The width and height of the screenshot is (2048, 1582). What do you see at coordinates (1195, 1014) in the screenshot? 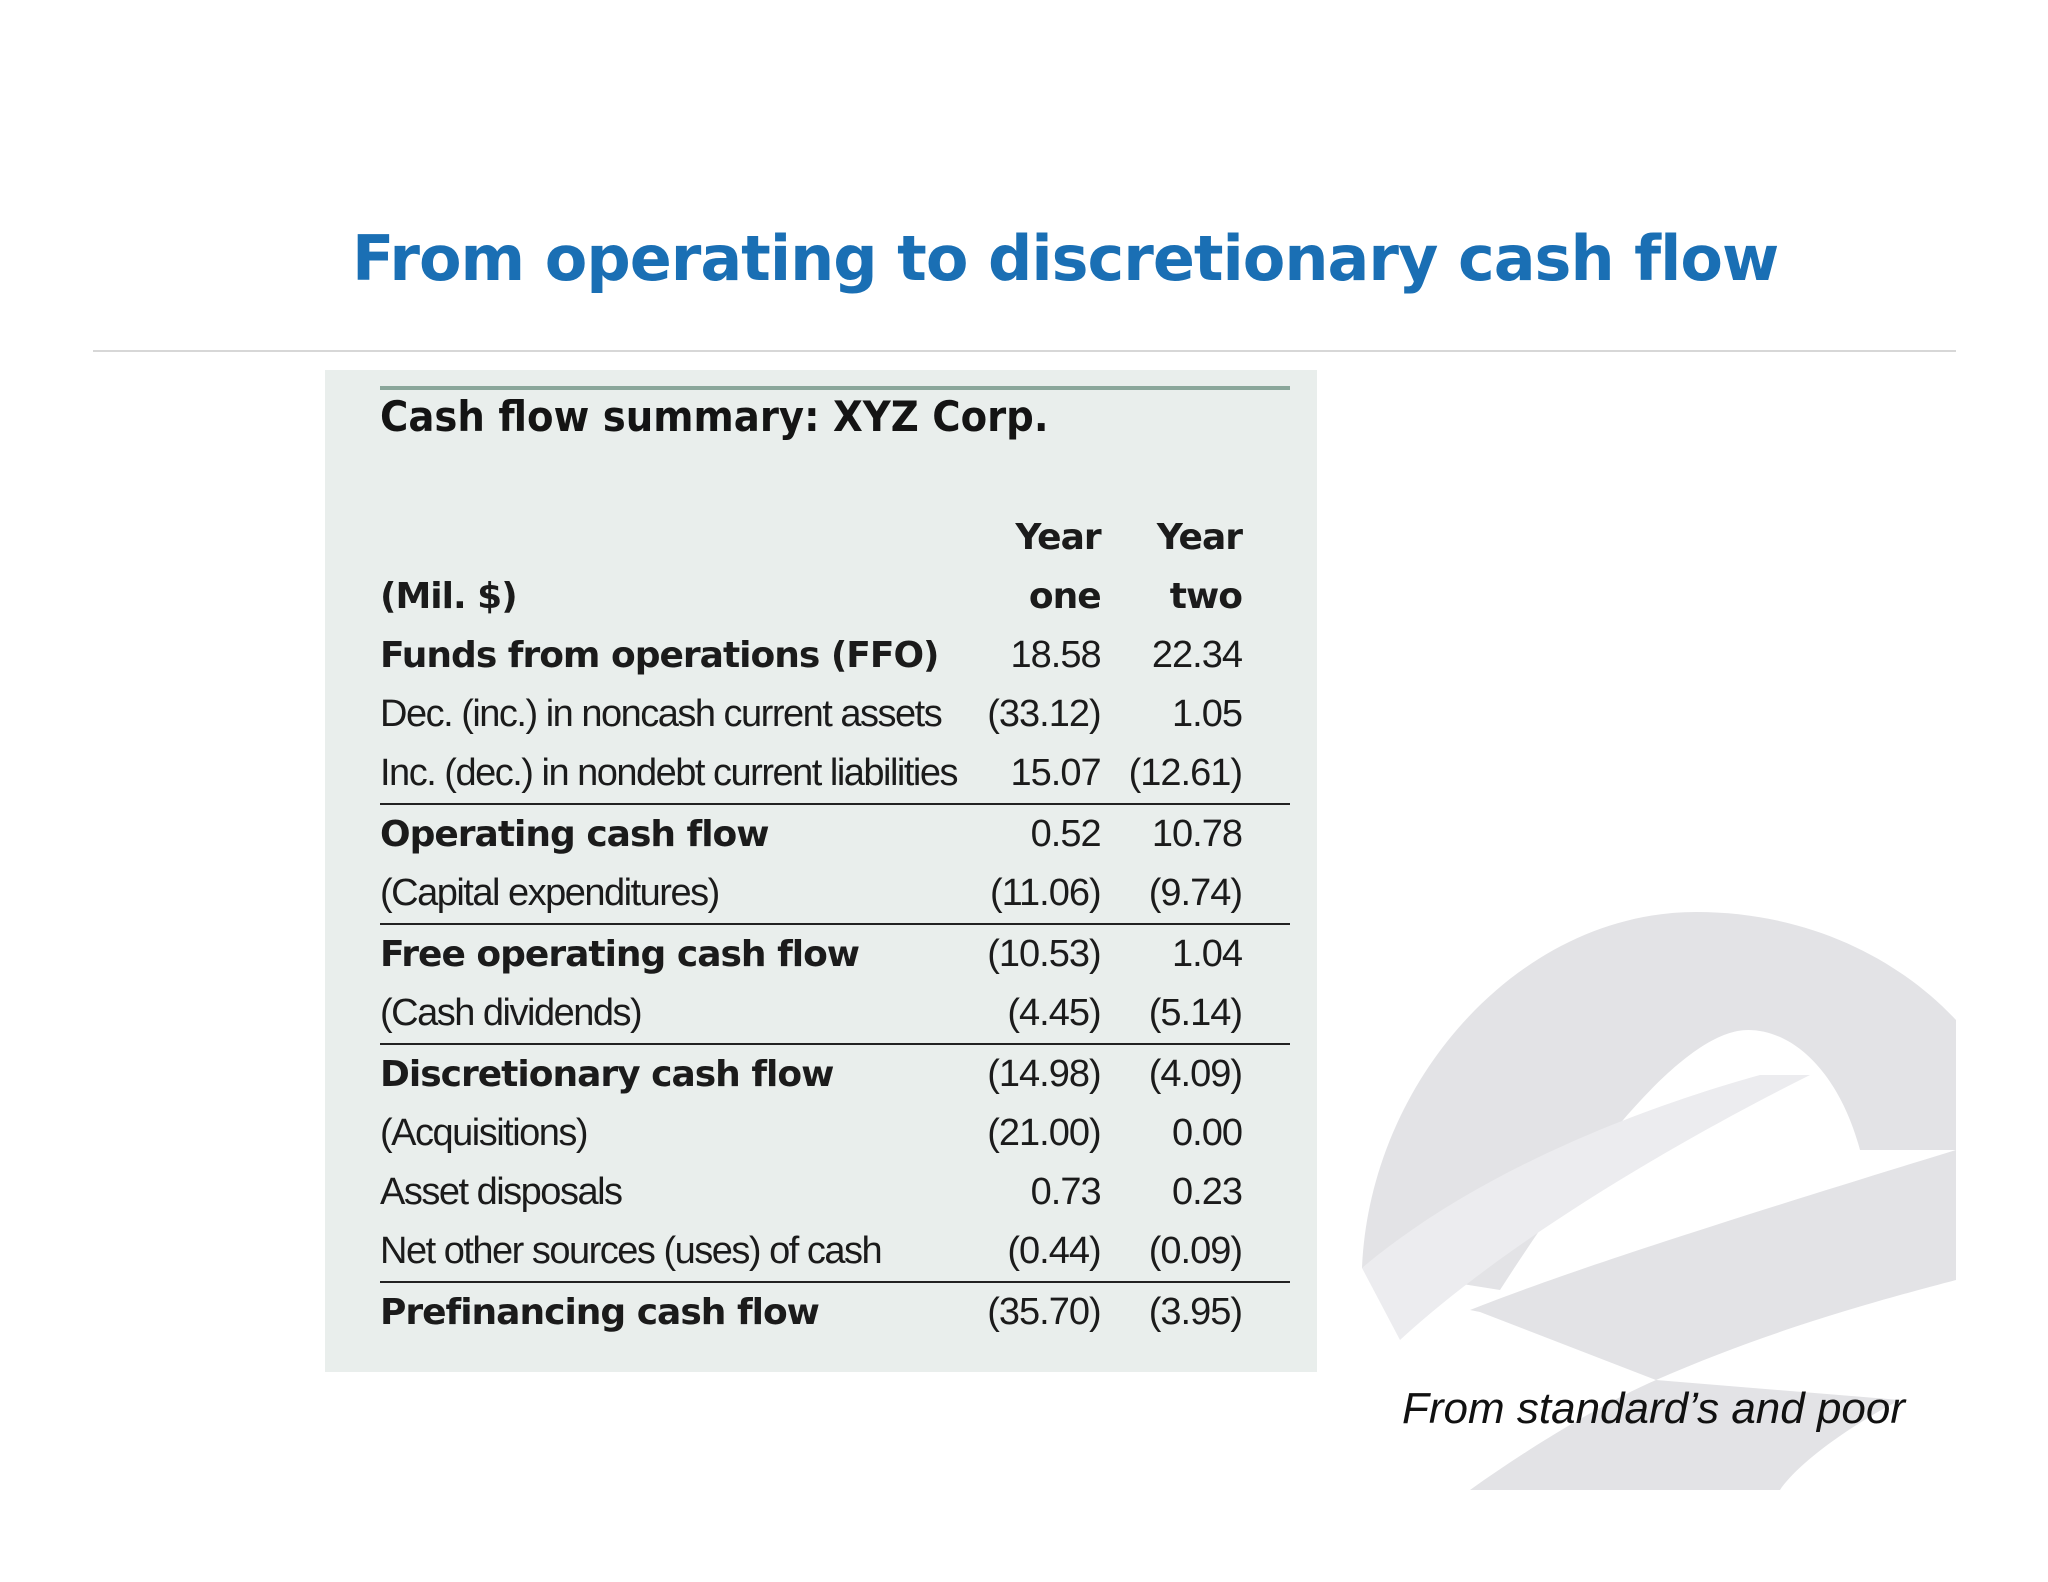
I see `row-year-two: (5.14)` at bounding box center [1195, 1014].